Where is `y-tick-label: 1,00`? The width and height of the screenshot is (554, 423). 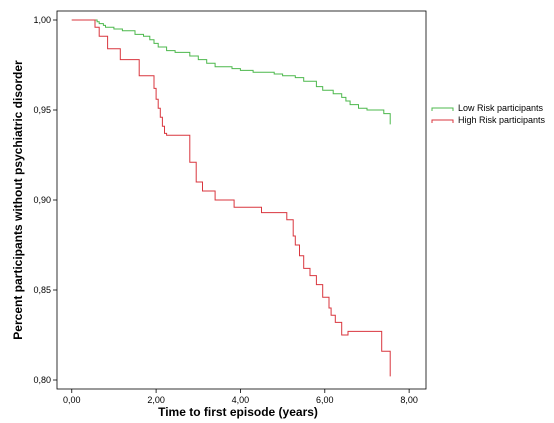 y-tick-label: 1,00 is located at coordinates (42, 20).